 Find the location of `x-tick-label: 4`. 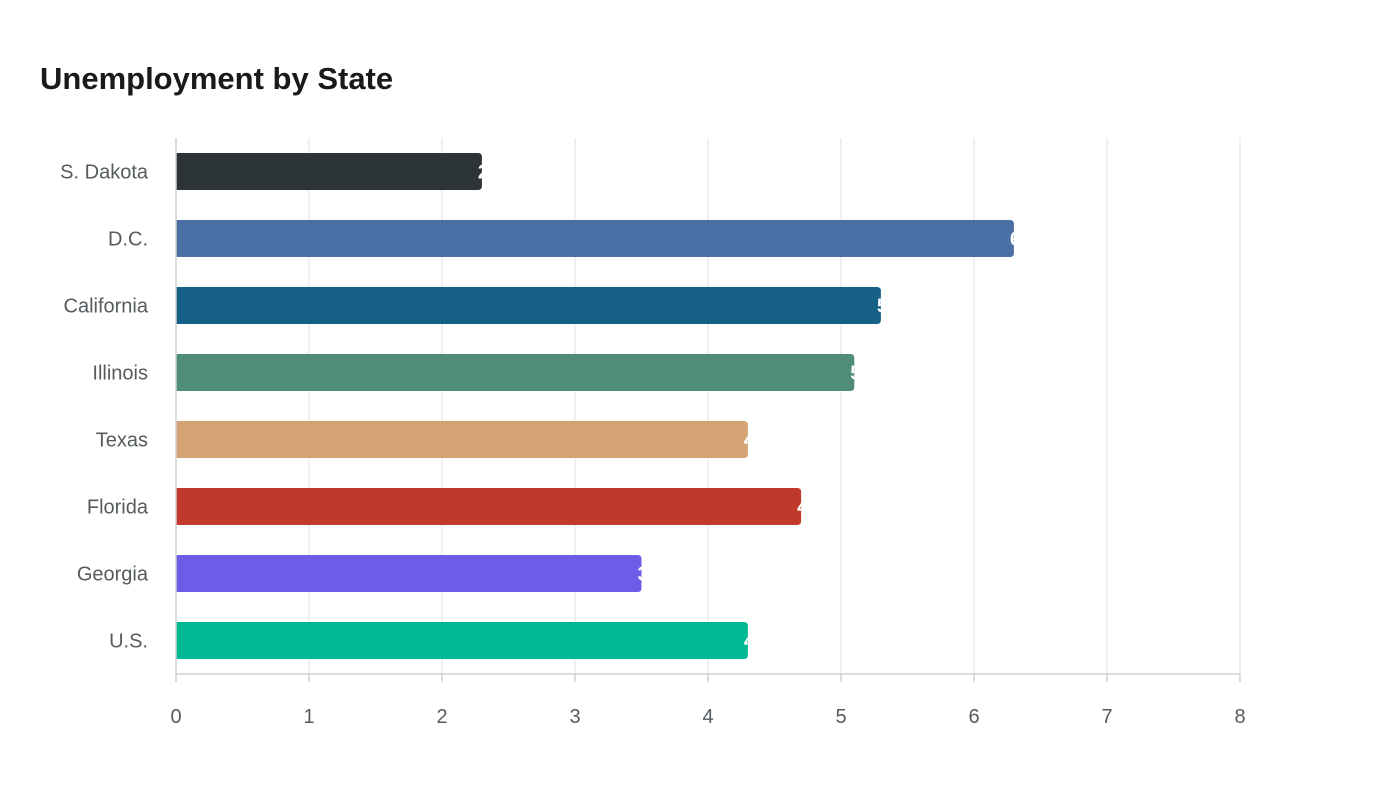

x-tick-label: 4 is located at coordinates (707, 717).